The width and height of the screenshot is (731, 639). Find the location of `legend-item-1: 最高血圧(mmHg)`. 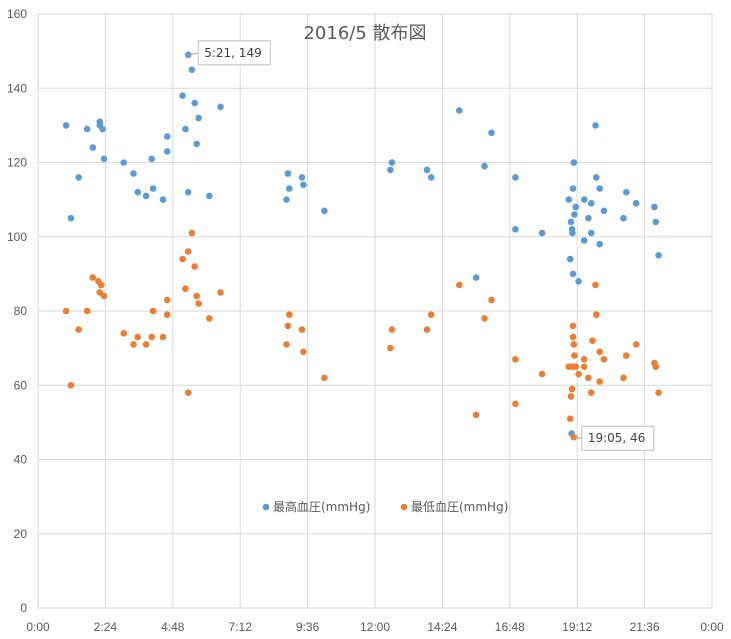

legend-item-1: 最高血圧(mmHg) is located at coordinates (316, 506).